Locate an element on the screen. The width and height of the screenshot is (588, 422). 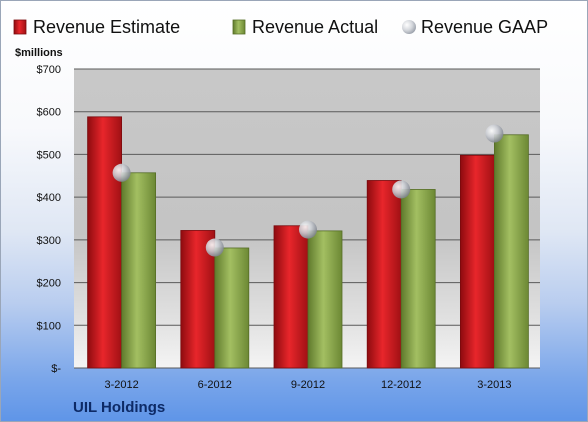
x-tick-label: 3-2013 is located at coordinates (494, 385).